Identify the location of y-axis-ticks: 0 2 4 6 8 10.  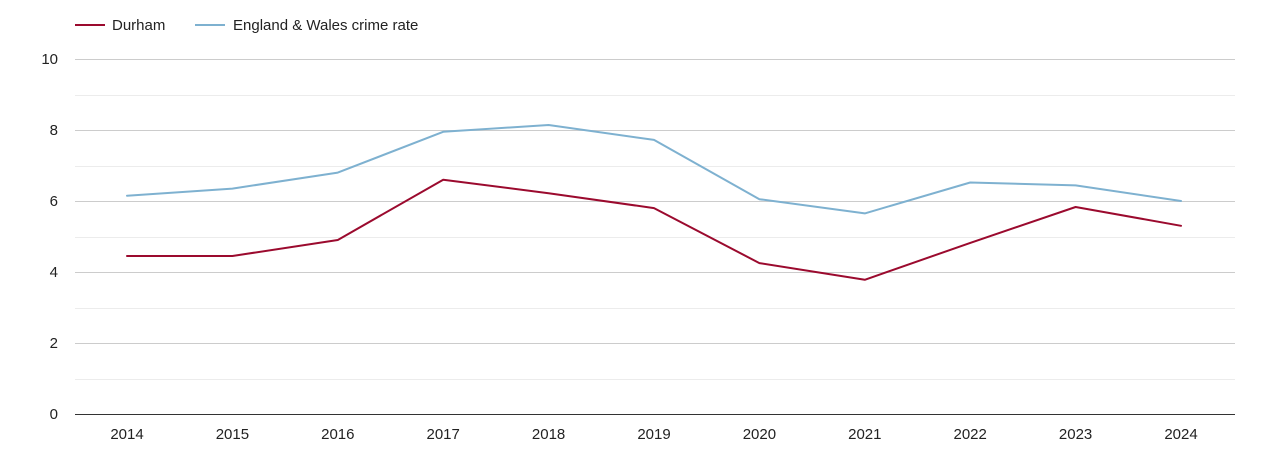
(49, 237).